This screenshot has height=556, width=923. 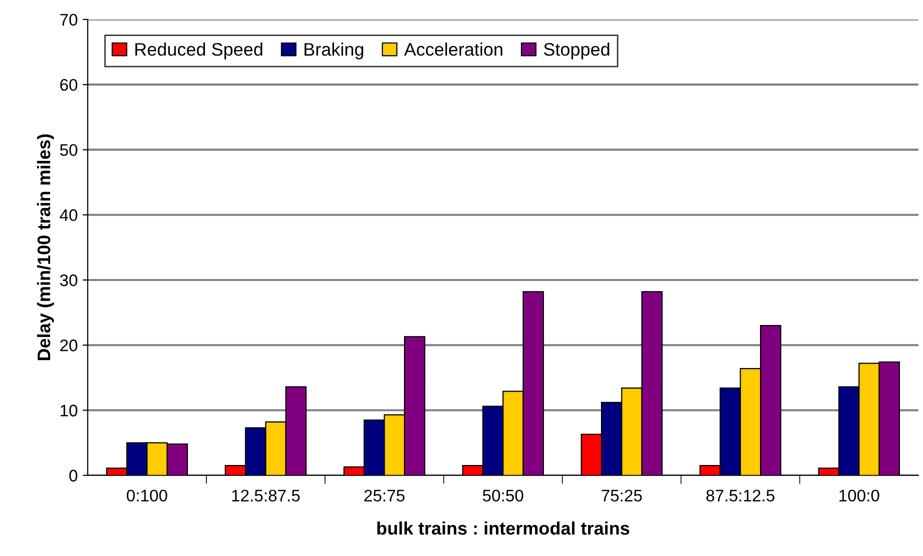 What do you see at coordinates (453, 49) in the screenshot?
I see `legend-label: Acceleration` at bounding box center [453, 49].